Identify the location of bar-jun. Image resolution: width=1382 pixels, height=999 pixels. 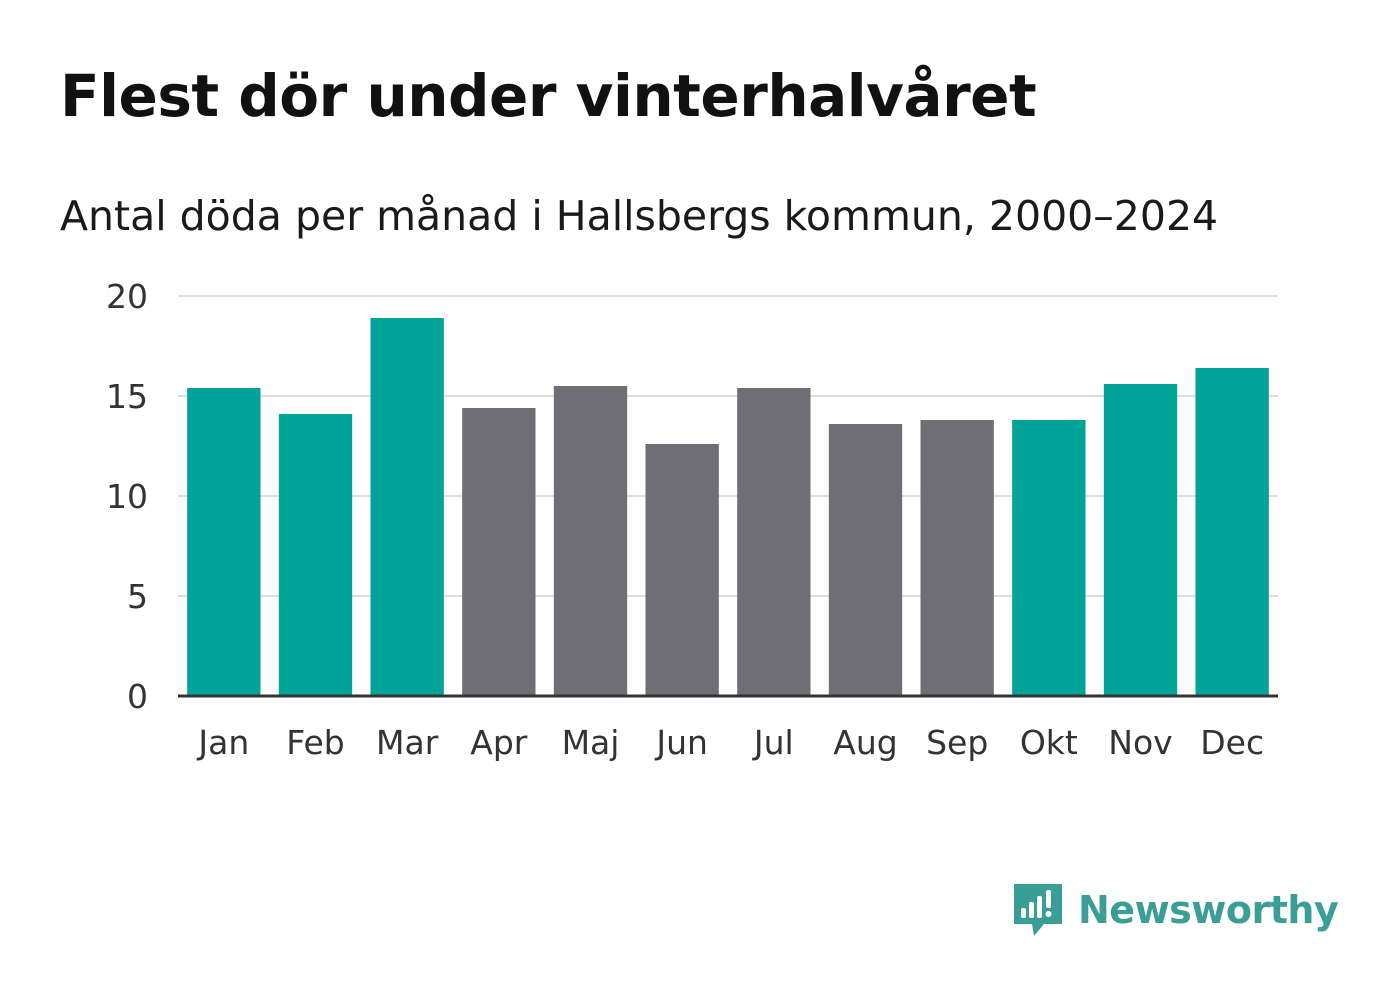
(682, 570).